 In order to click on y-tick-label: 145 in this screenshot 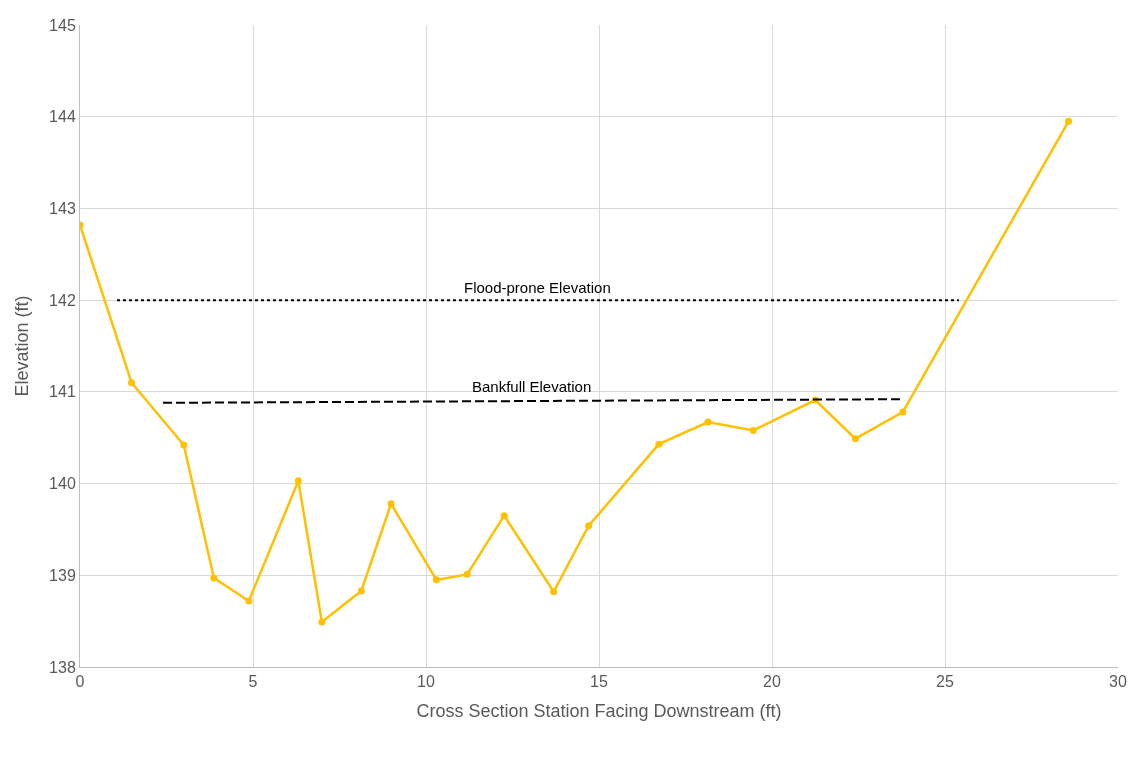, I will do `click(62, 25)`.